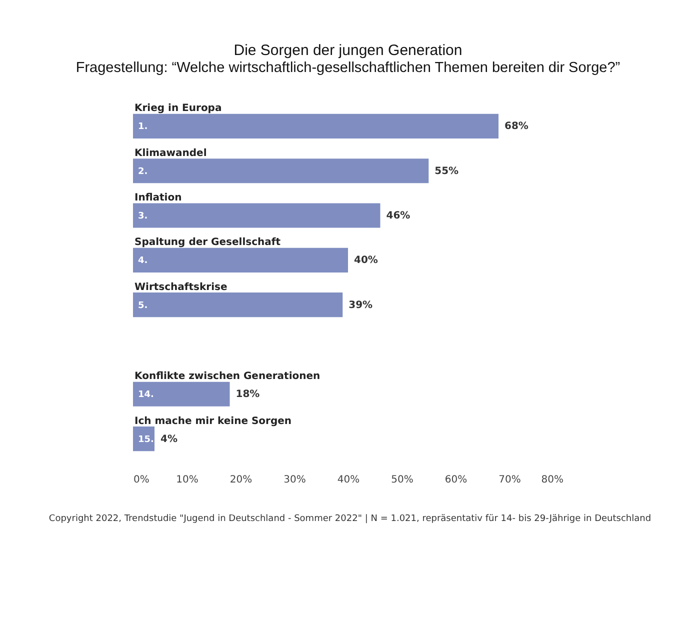 The width and height of the screenshot is (700, 634). Describe the element at coordinates (348, 68) in the screenshot. I see `chart-subtitle: Fragestellung: “Welche wirtschaftlich-gesellschaftlichen Themen bereiten dir Sorge?”` at that location.